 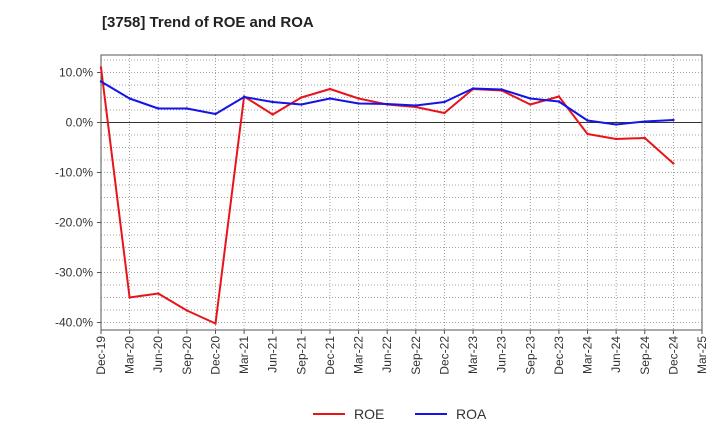 What do you see at coordinates (158, 354) in the screenshot?
I see `x-tick-label: Jun-20` at bounding box center [158, 354].